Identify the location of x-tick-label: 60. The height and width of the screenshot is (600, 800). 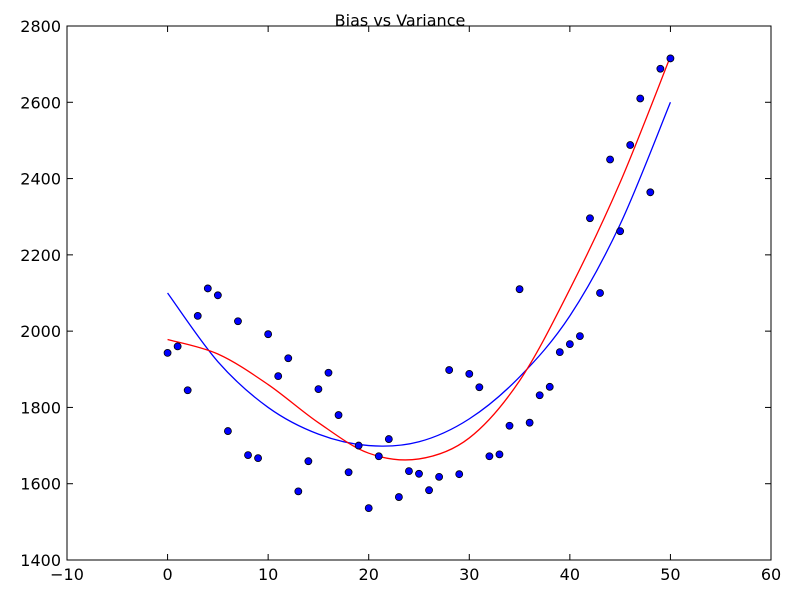
(771, 574).